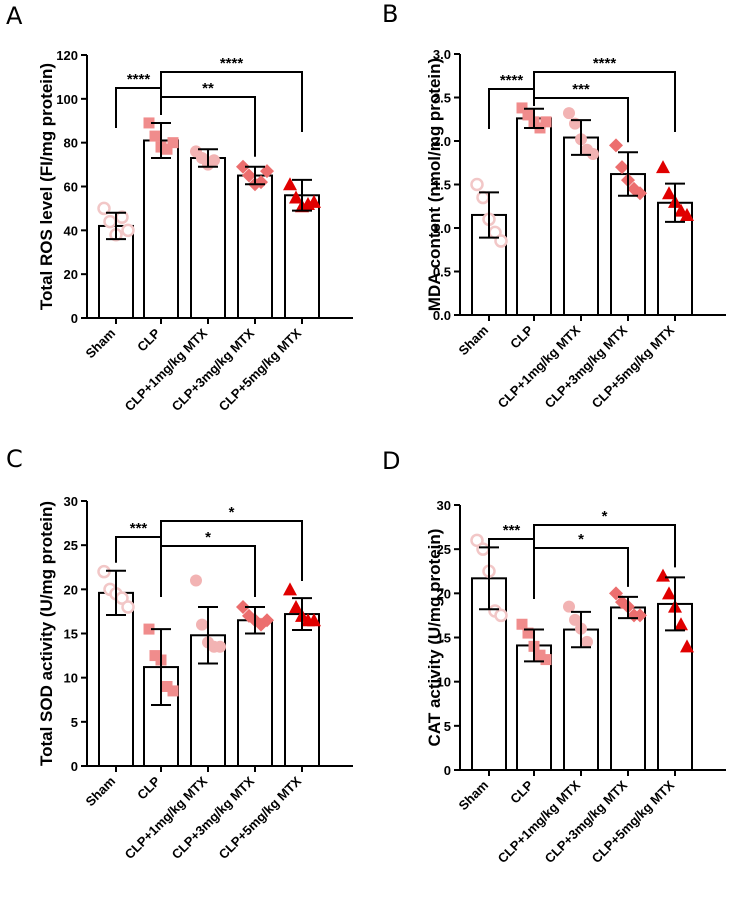  I want to click on y-tick-label: 5, so click(74, 722).